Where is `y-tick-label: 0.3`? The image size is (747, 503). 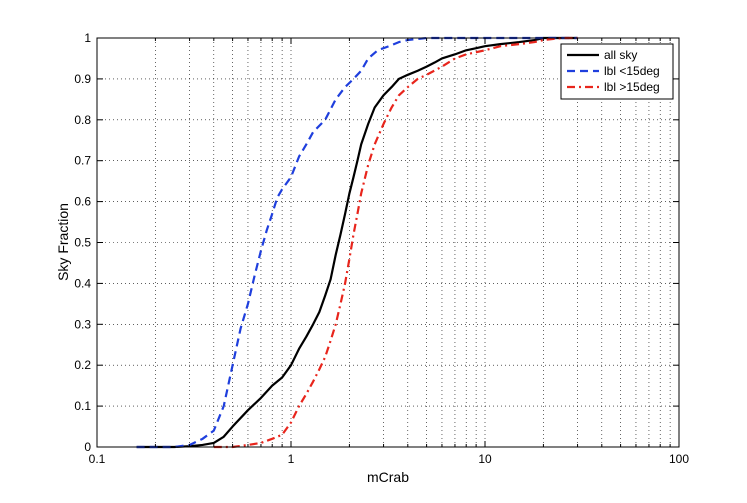 y-tick-label: 0.3 is located at coordinates (82, 324).